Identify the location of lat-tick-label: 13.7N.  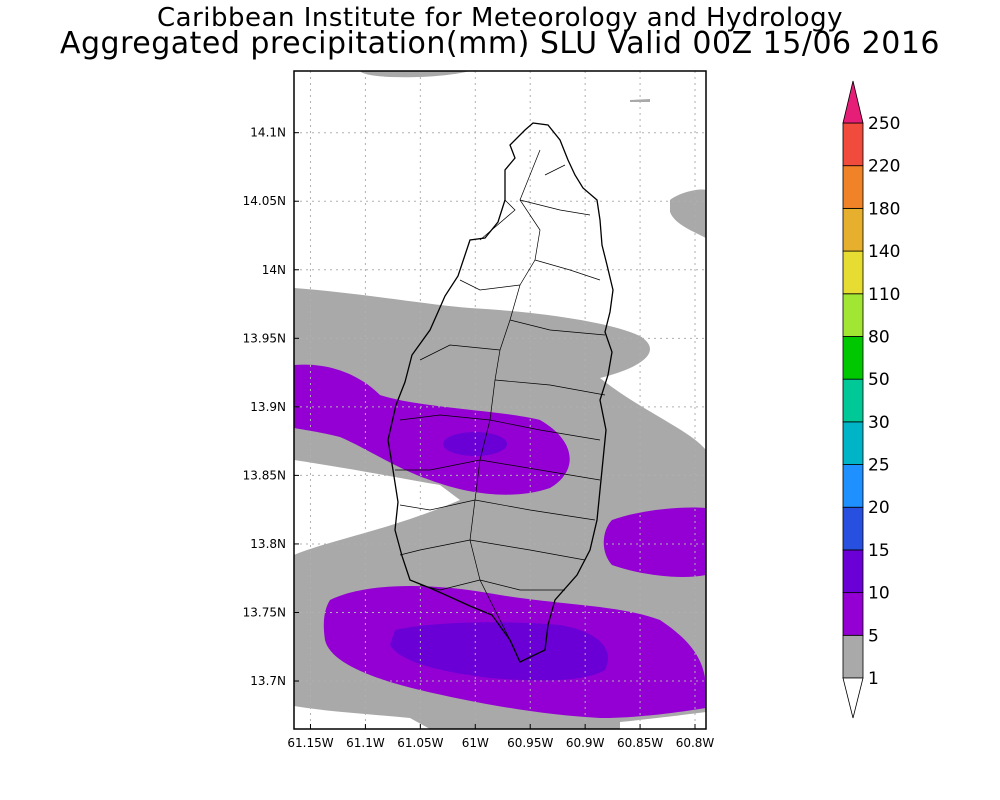
(268, 681).